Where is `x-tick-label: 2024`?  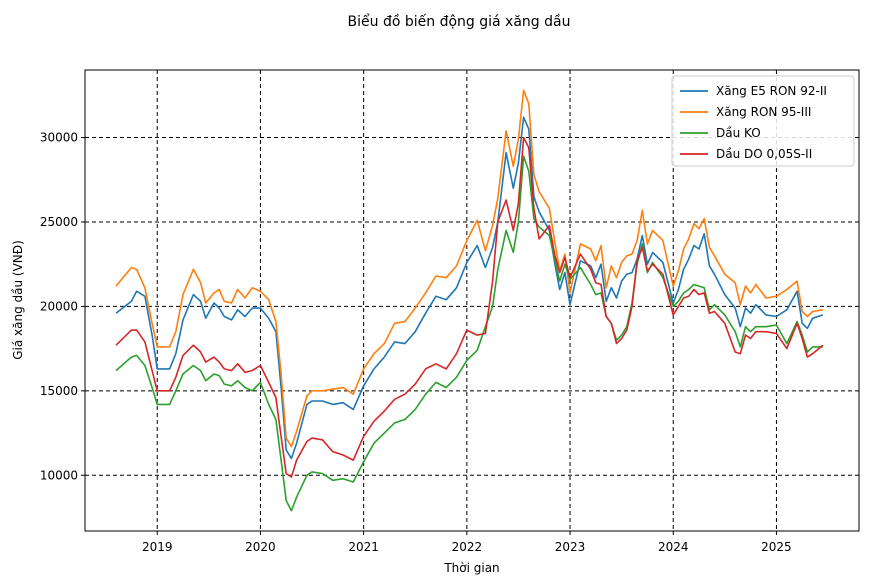 x-tick-label: 2024 is located at coordinates (673, 547).